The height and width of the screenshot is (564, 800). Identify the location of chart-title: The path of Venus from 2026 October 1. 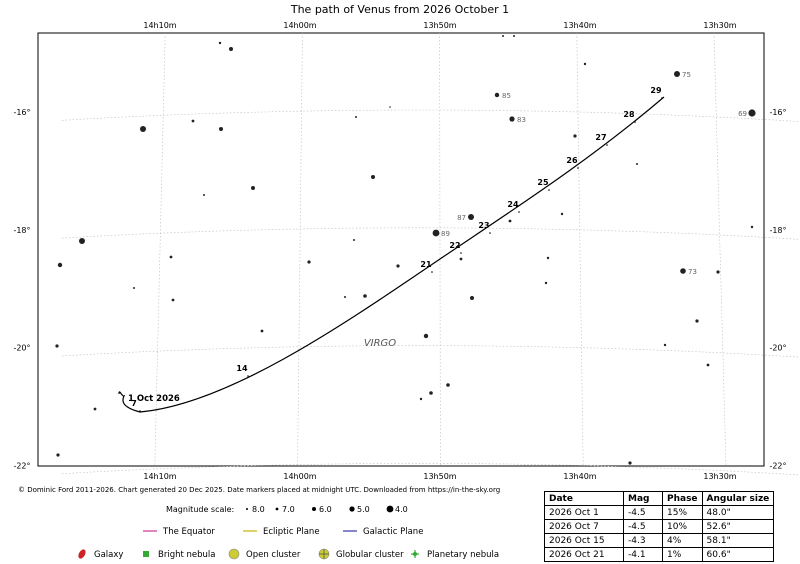
(399, 9).